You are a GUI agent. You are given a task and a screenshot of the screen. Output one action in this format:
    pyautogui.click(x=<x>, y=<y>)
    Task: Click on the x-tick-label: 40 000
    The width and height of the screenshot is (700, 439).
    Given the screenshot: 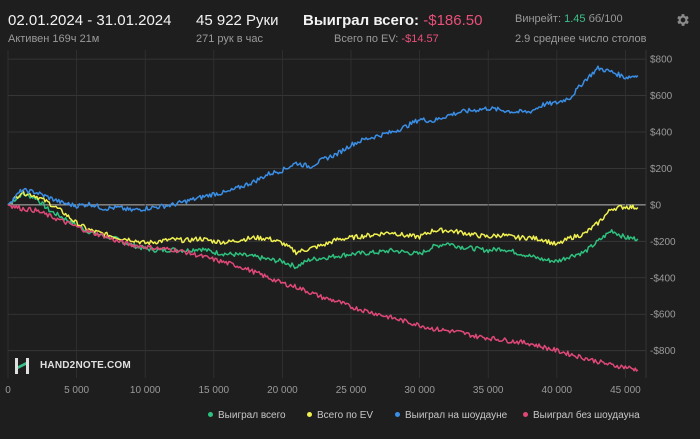 What is the action you would take?
    pyautogui.click(x=557, y=390)
    